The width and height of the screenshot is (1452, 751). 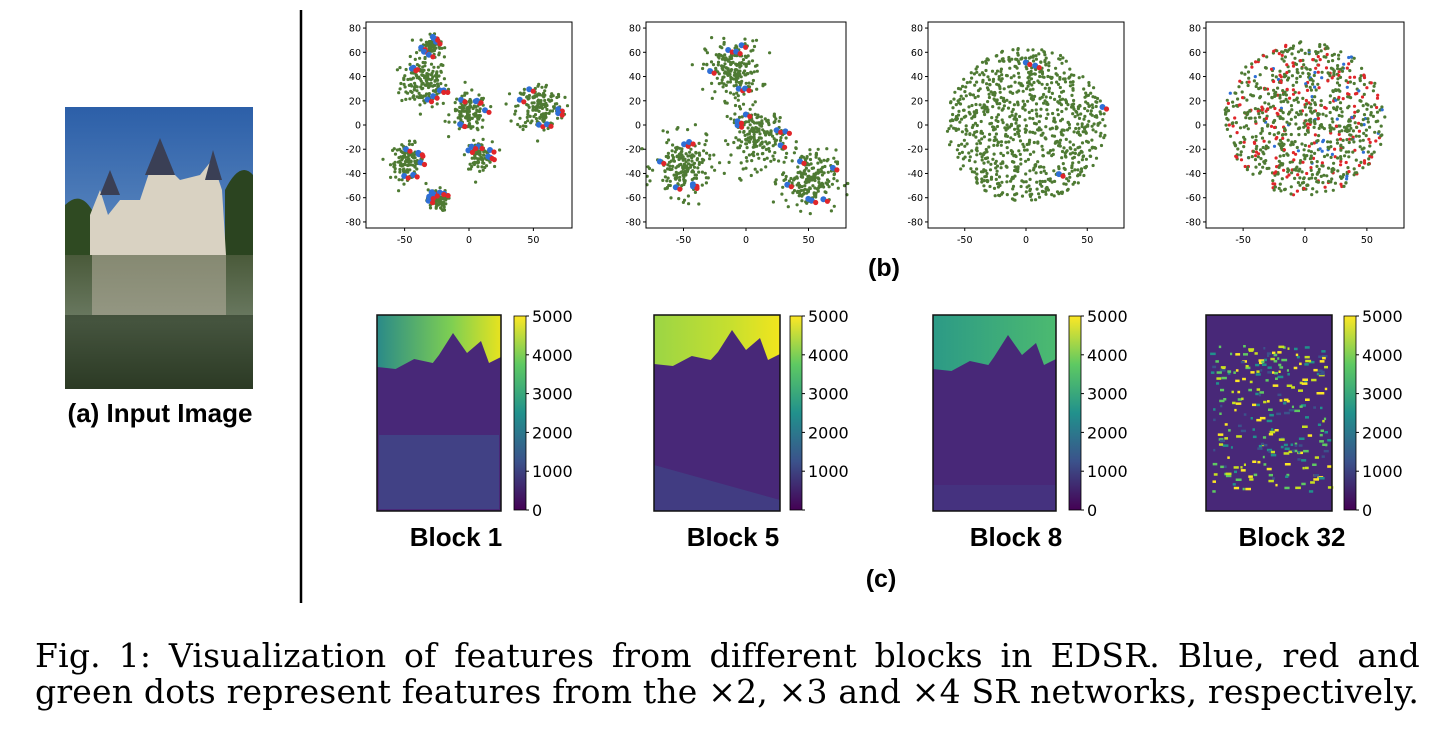 I want to click on colorbar-tick-label: 4000, so click(x=1107, y=355).